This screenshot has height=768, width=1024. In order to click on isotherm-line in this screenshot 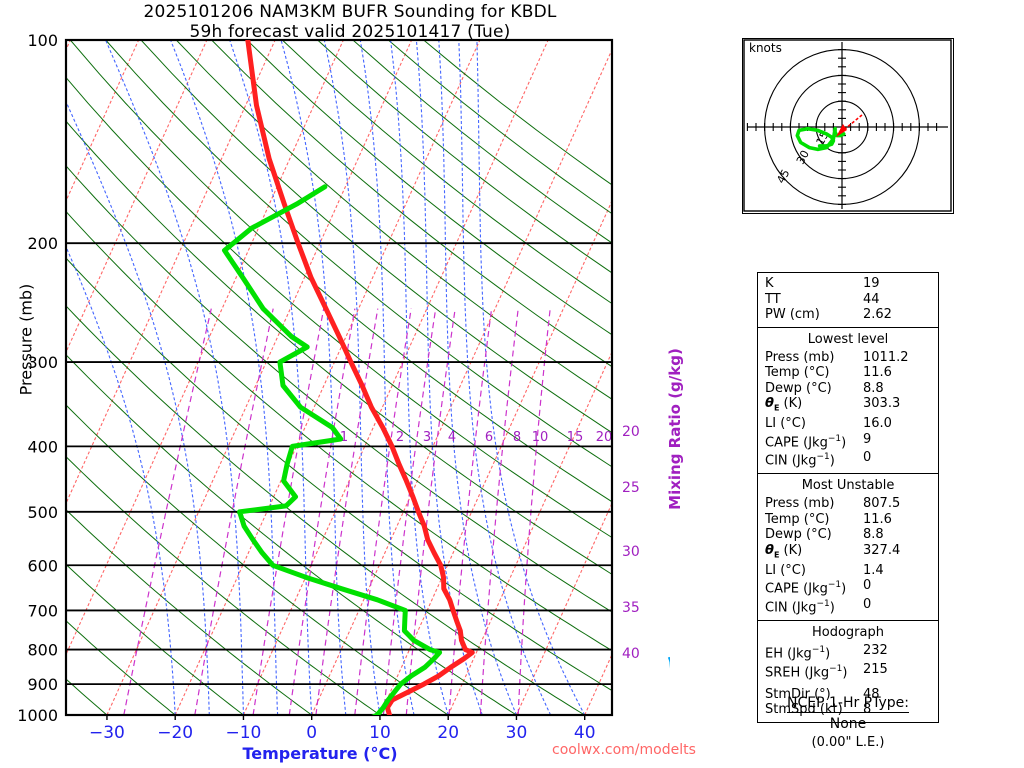, I will do `click(171, 272)`.